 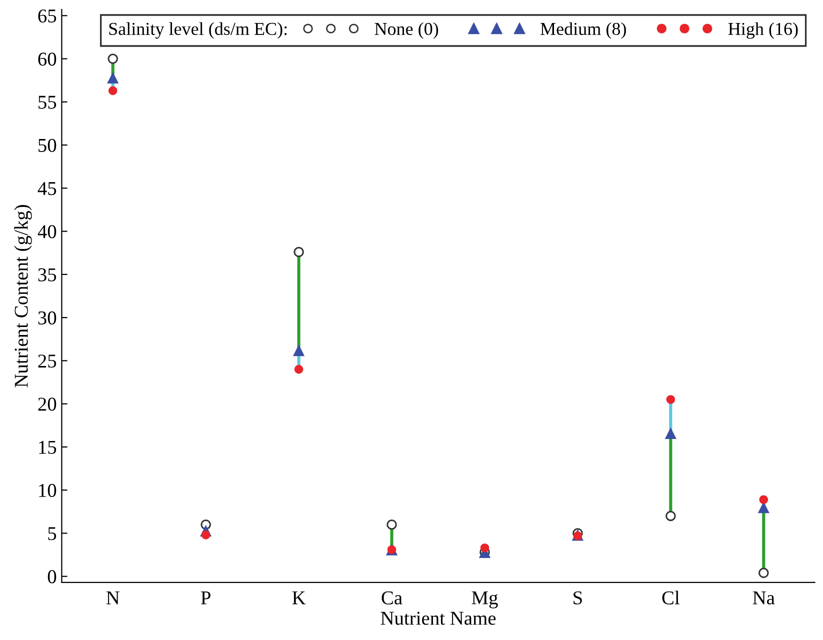 I want to click on legend-label: High (16), so click(x=763, y=30).